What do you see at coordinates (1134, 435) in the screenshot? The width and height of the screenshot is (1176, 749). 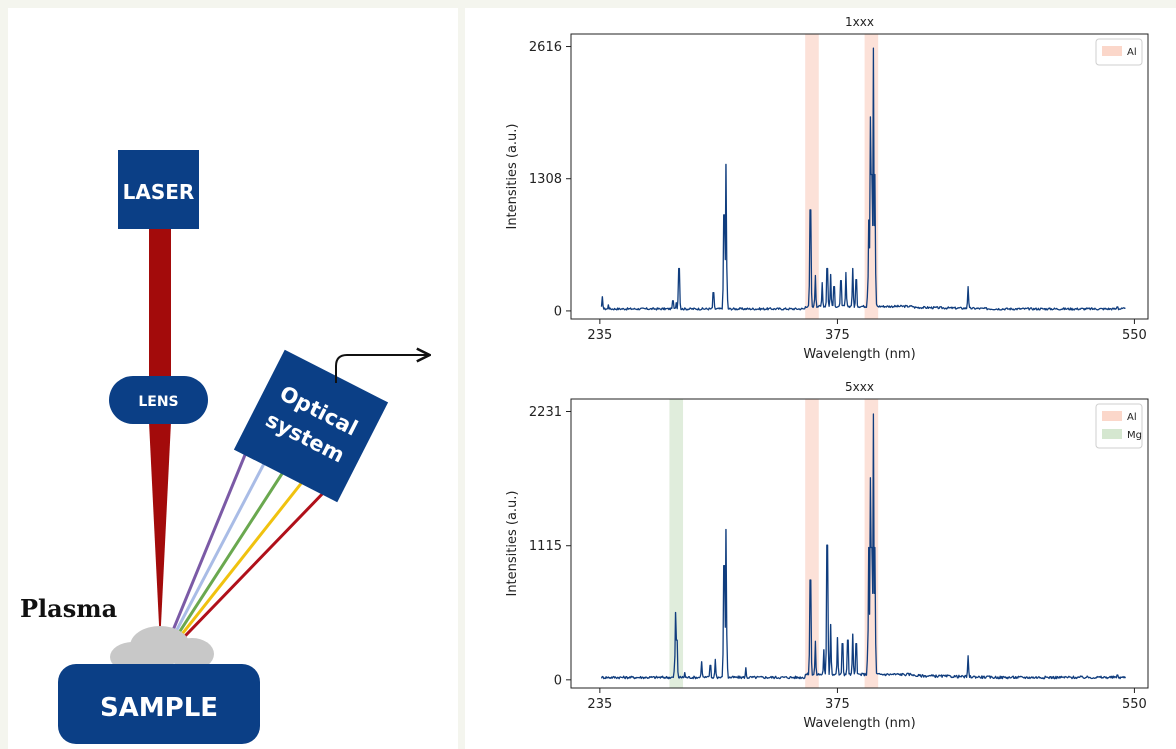 I see `legend-label-mg: Mg` at bounding box center [1134, 435].